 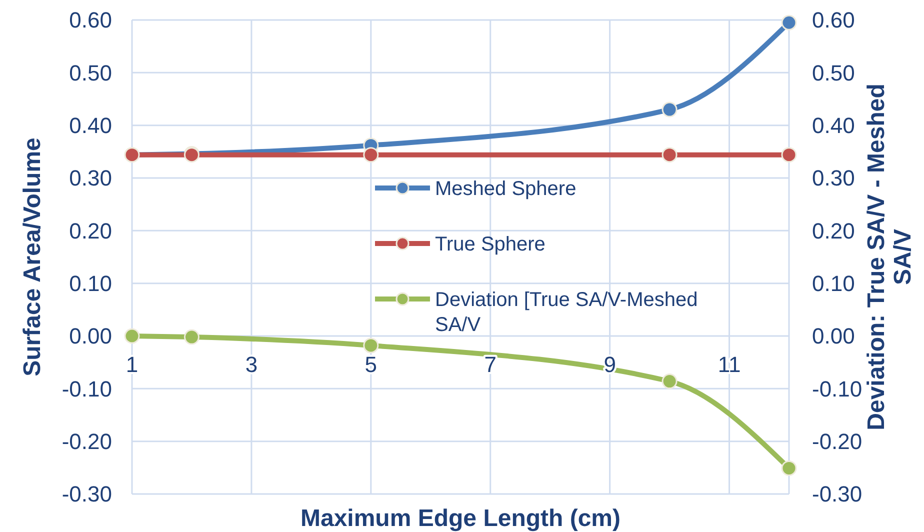 I want to click on x-tick-label: 5, so click(x=371, y=364).